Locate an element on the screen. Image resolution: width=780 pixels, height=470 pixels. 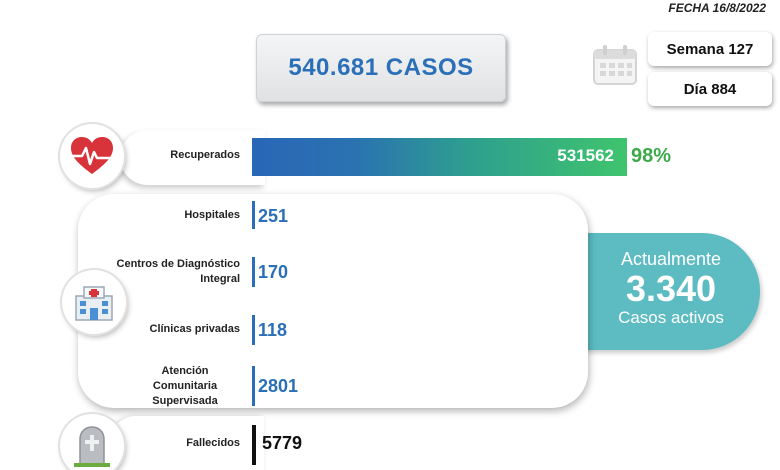
recovered-panel is located at coordinates (192, 157).